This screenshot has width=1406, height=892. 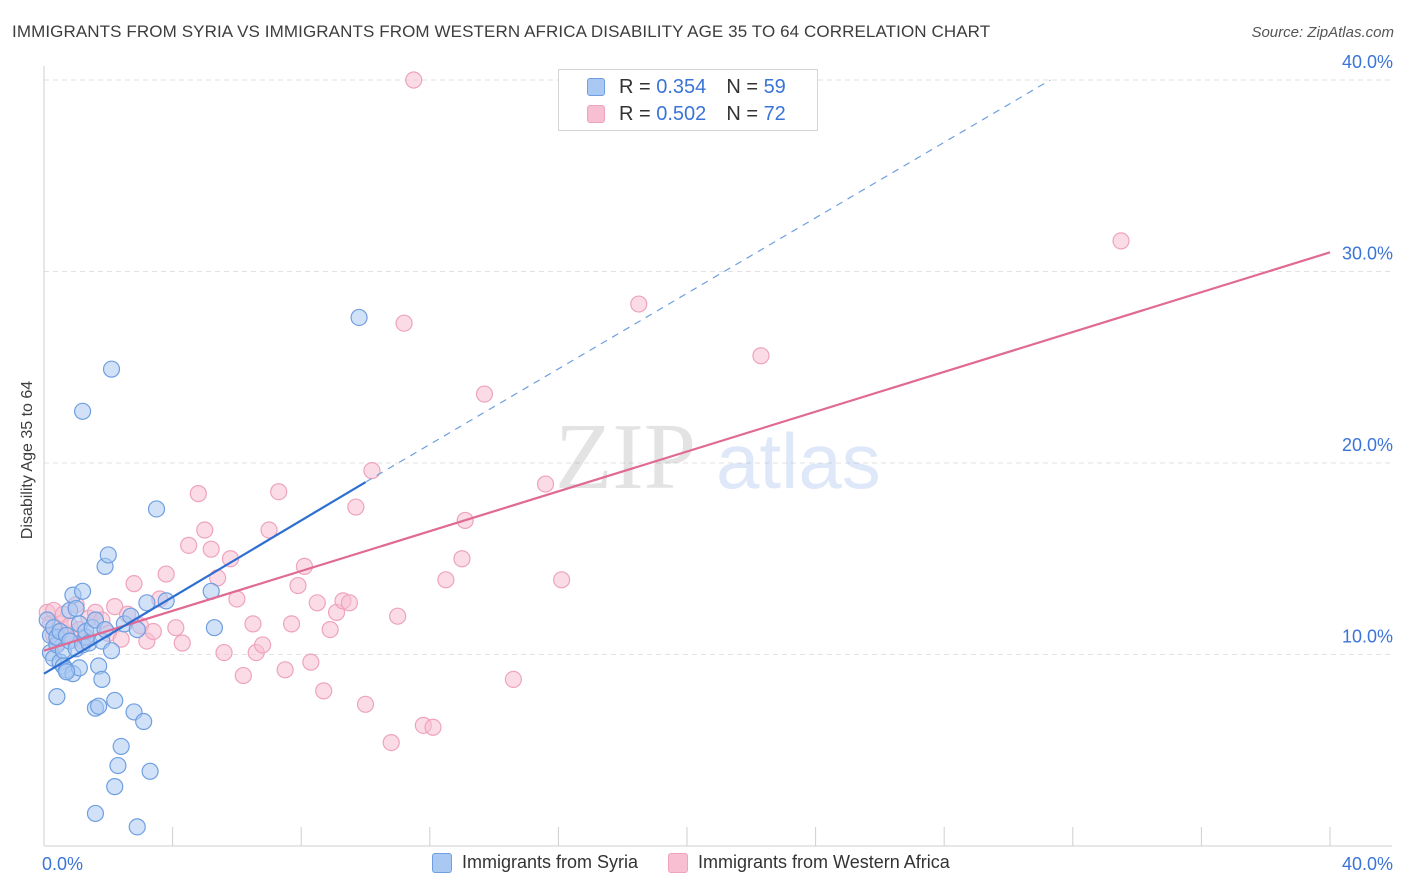 I want to click on y-tick-label: 40.0%, so click(x=1367, y=62).